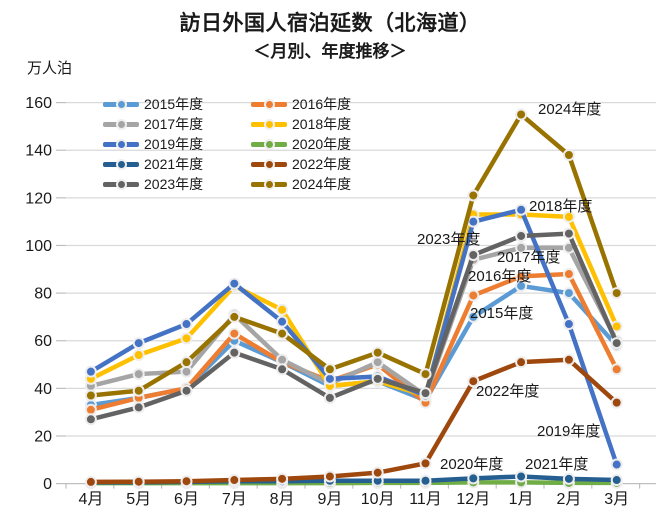  Describe the element at coordinates (472, 464) in the screenshot. I see `annotation-2020: 2020年度` at that location.